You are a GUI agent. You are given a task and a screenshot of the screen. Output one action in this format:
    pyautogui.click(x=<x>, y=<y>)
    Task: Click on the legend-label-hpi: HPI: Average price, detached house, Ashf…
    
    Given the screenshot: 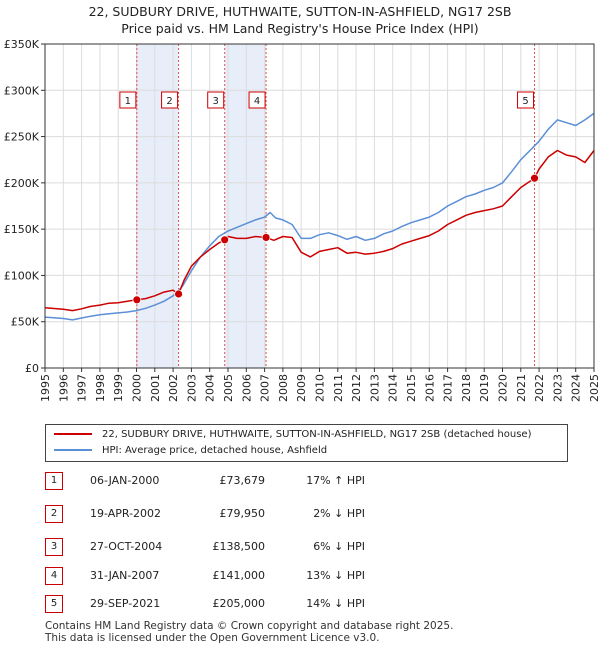 What is the action you would take?
    pyautogui.click(x=215, y=450)
    